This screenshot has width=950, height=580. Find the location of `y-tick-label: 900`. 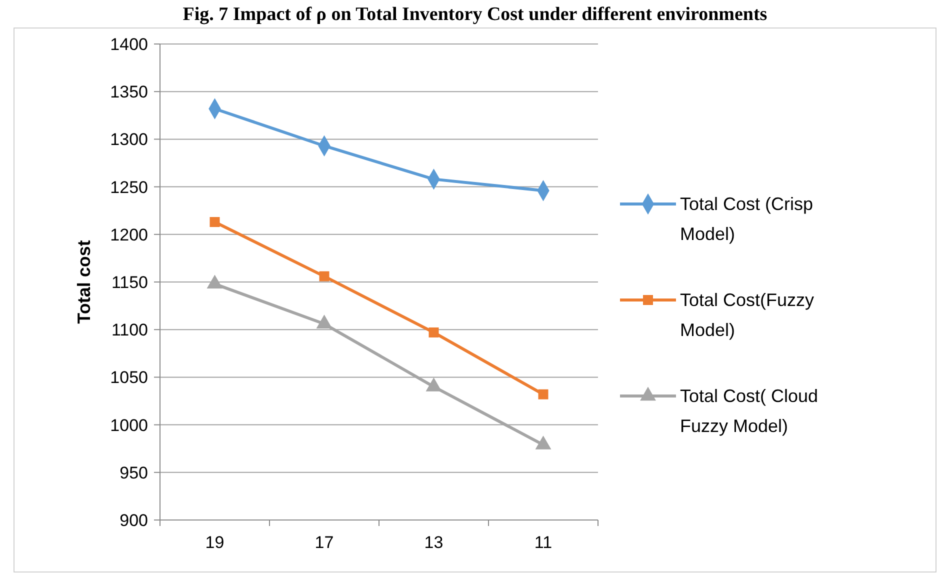

y-tick-label: 900 is located at coordinates (134, 520).